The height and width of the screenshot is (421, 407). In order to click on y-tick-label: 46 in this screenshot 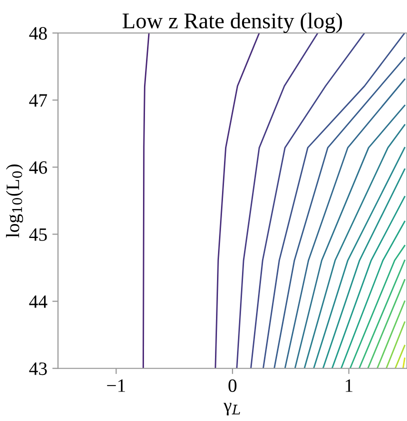, I will do `click(38, 167)`.